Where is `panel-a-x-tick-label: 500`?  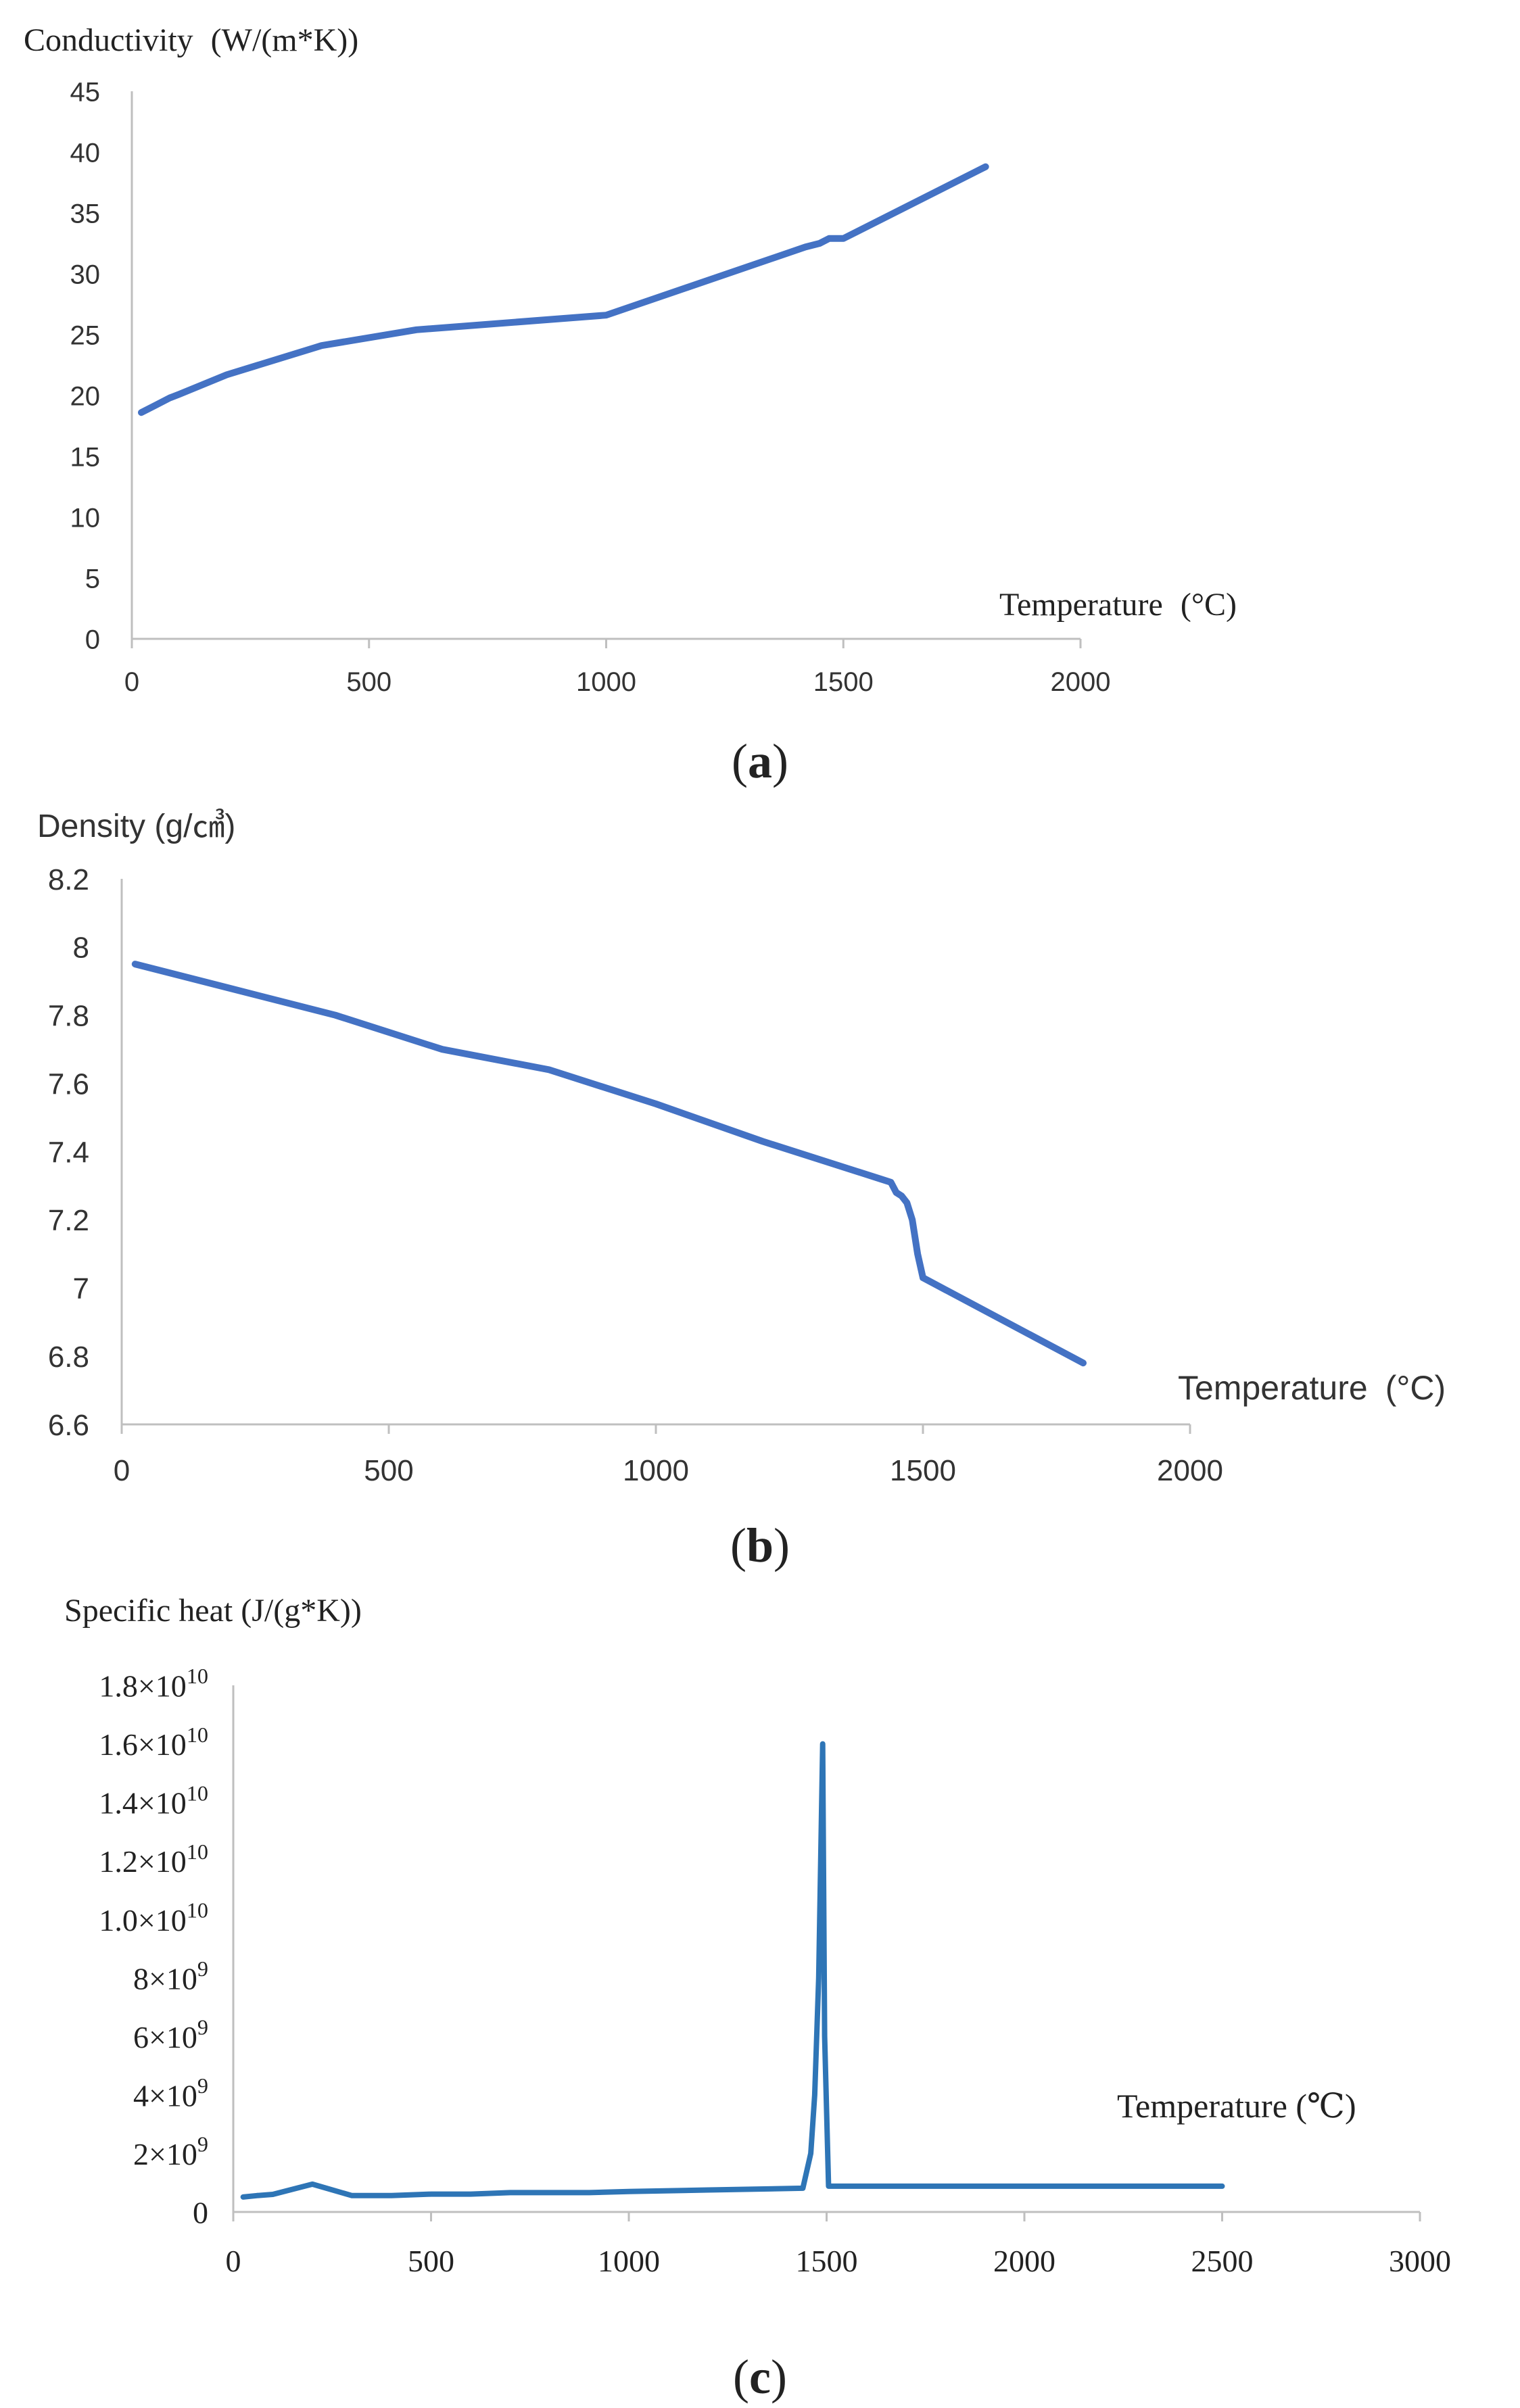 panel-a-x-tick-label: 500 is located at coordinates (368, 682).